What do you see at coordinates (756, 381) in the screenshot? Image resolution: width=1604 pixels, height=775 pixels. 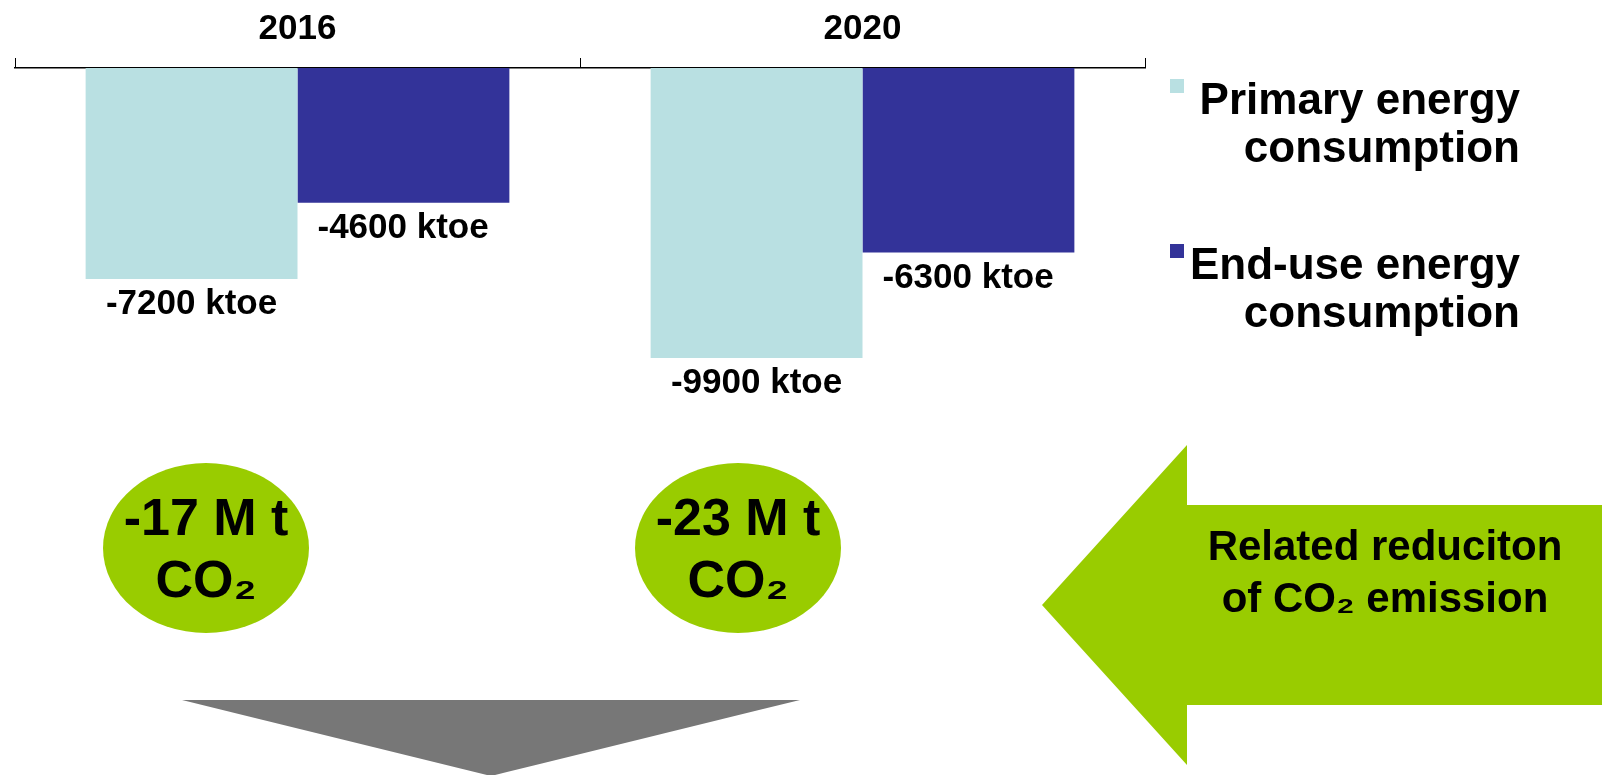 I see `data-label: -9900 ktoe` at bounding box center [756, 381].